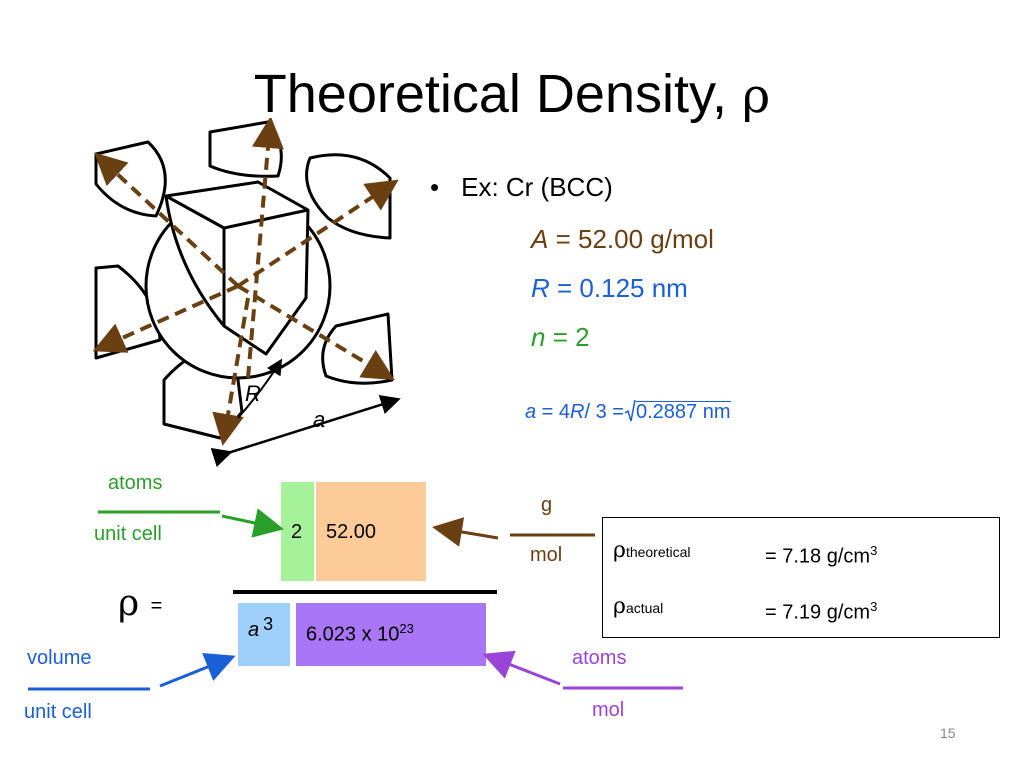 This screenshot has height=768, width=1024. Describe the element at coordinates (756, 96) in the screenshot. I see `title-rho-symbol: ρ` at that location.